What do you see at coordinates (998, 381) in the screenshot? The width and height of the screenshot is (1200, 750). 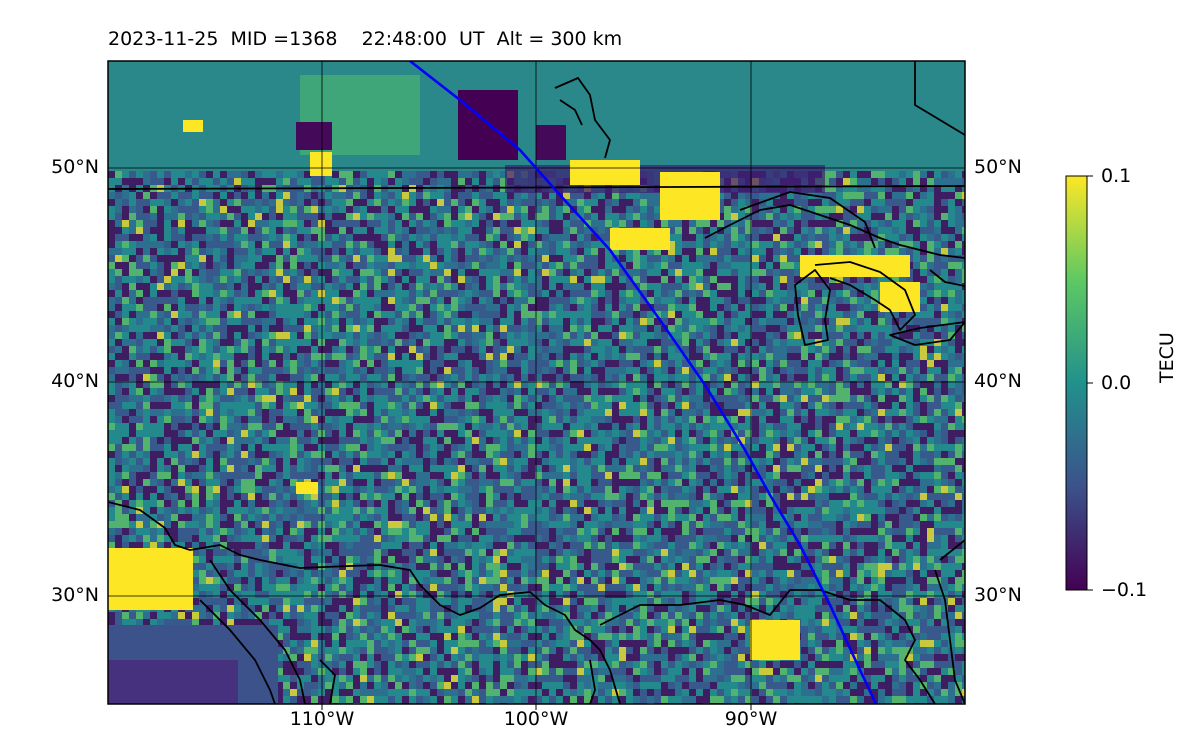 I see `lat-label-right-40: 40°N` at bounding box center [998, 381].